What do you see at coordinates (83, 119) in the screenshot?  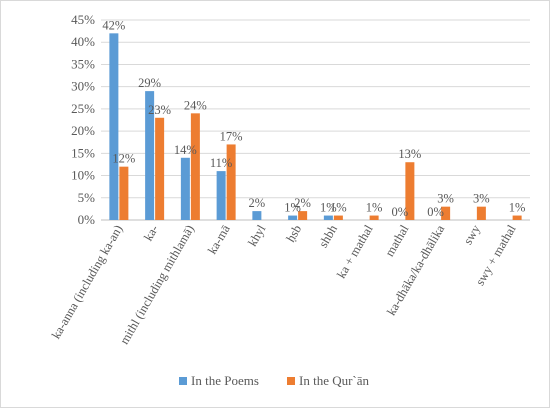 I see `y-axis-ticks: 0% 5% 10% 15% 20% 25% 30% 35% 40% 45%` at bounding box center [83, 119].